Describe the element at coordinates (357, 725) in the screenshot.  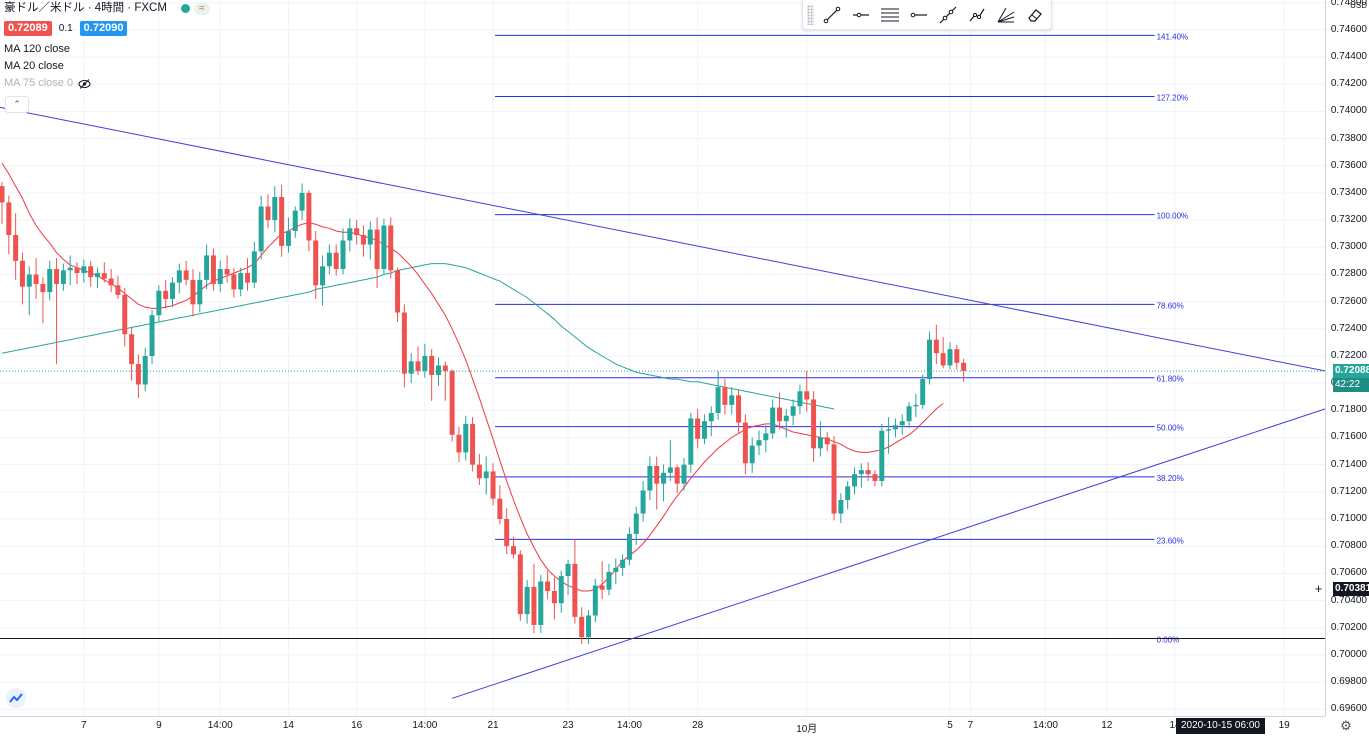
I see `time-tick-label: 16` at that location.